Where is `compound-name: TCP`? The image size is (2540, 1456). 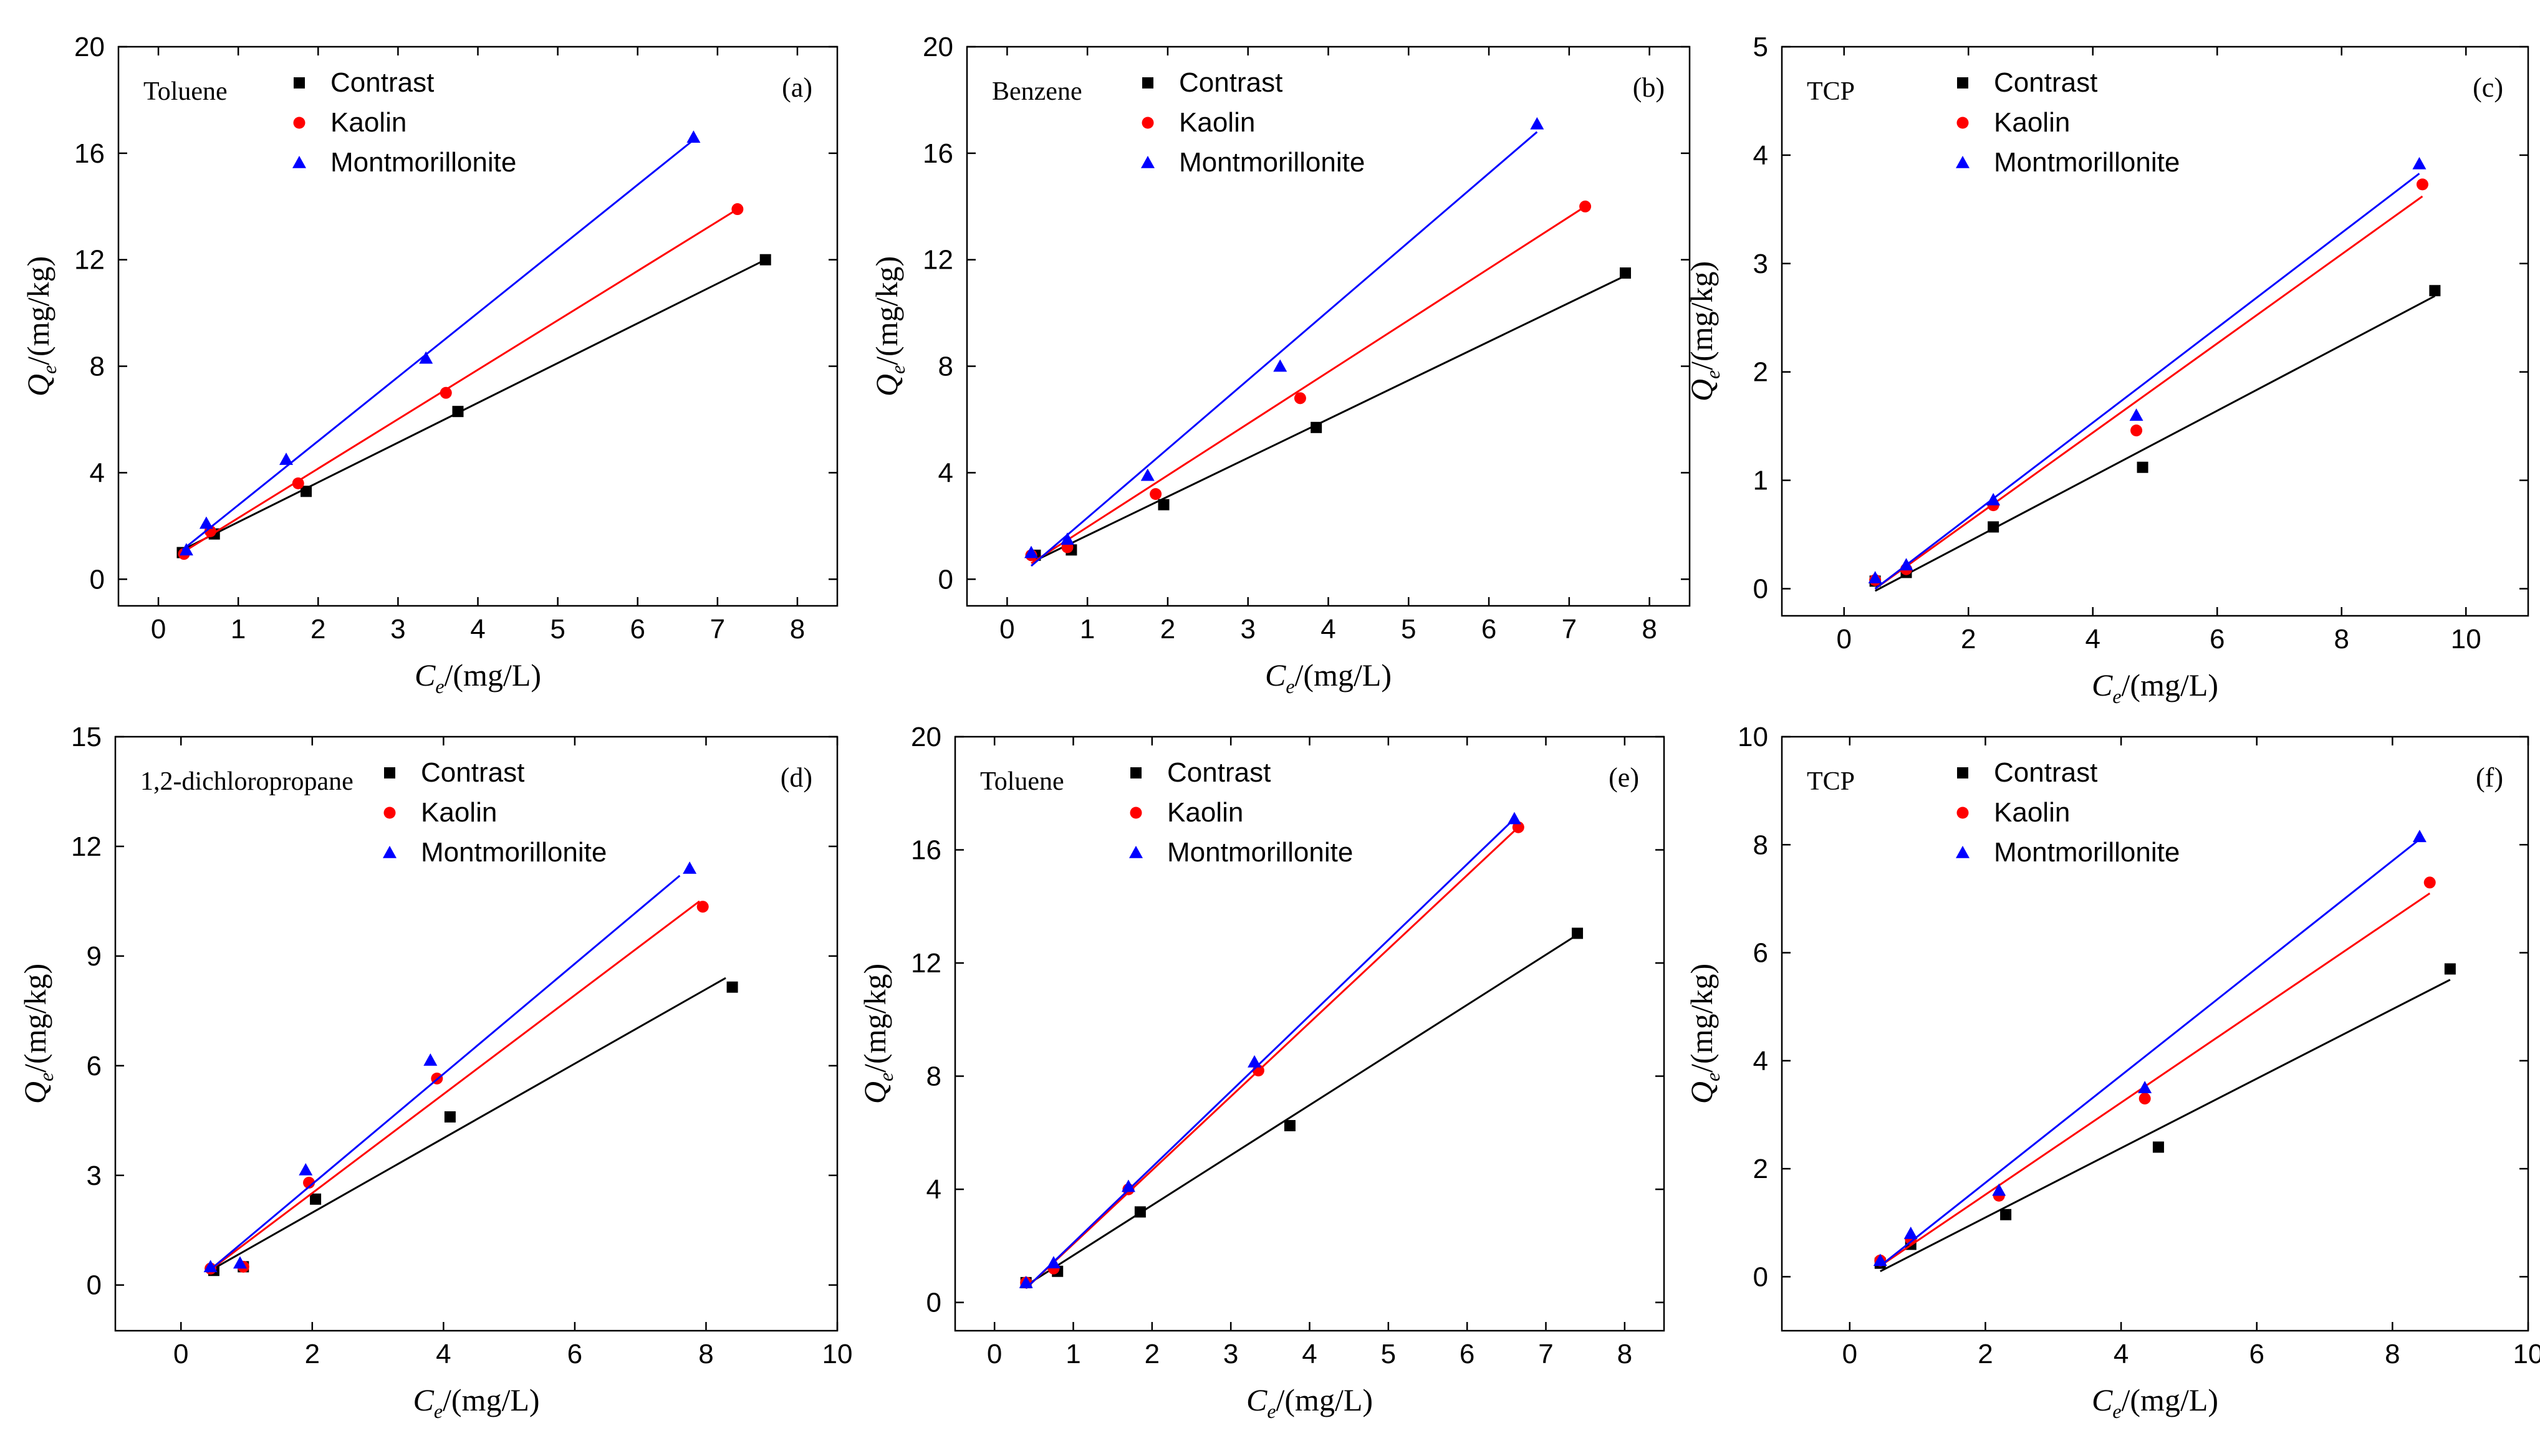 compound-name: TCP is located at coordinates (1831, 92).